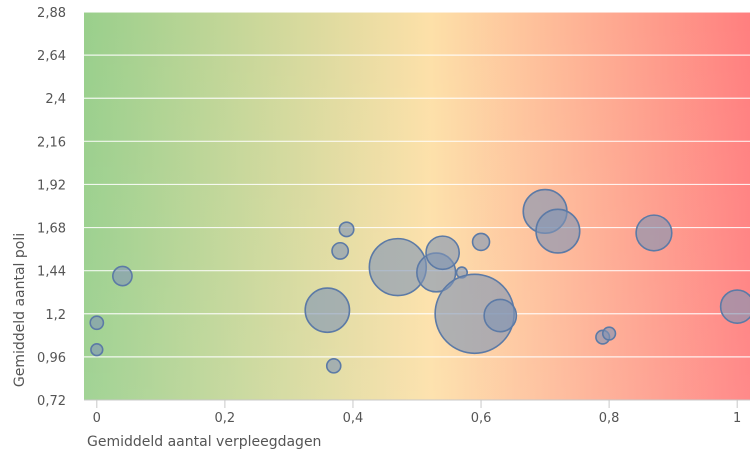 This screenshot has width=750, height=452. I want to click on x-tick-label: 0,8, so click(609, 418).